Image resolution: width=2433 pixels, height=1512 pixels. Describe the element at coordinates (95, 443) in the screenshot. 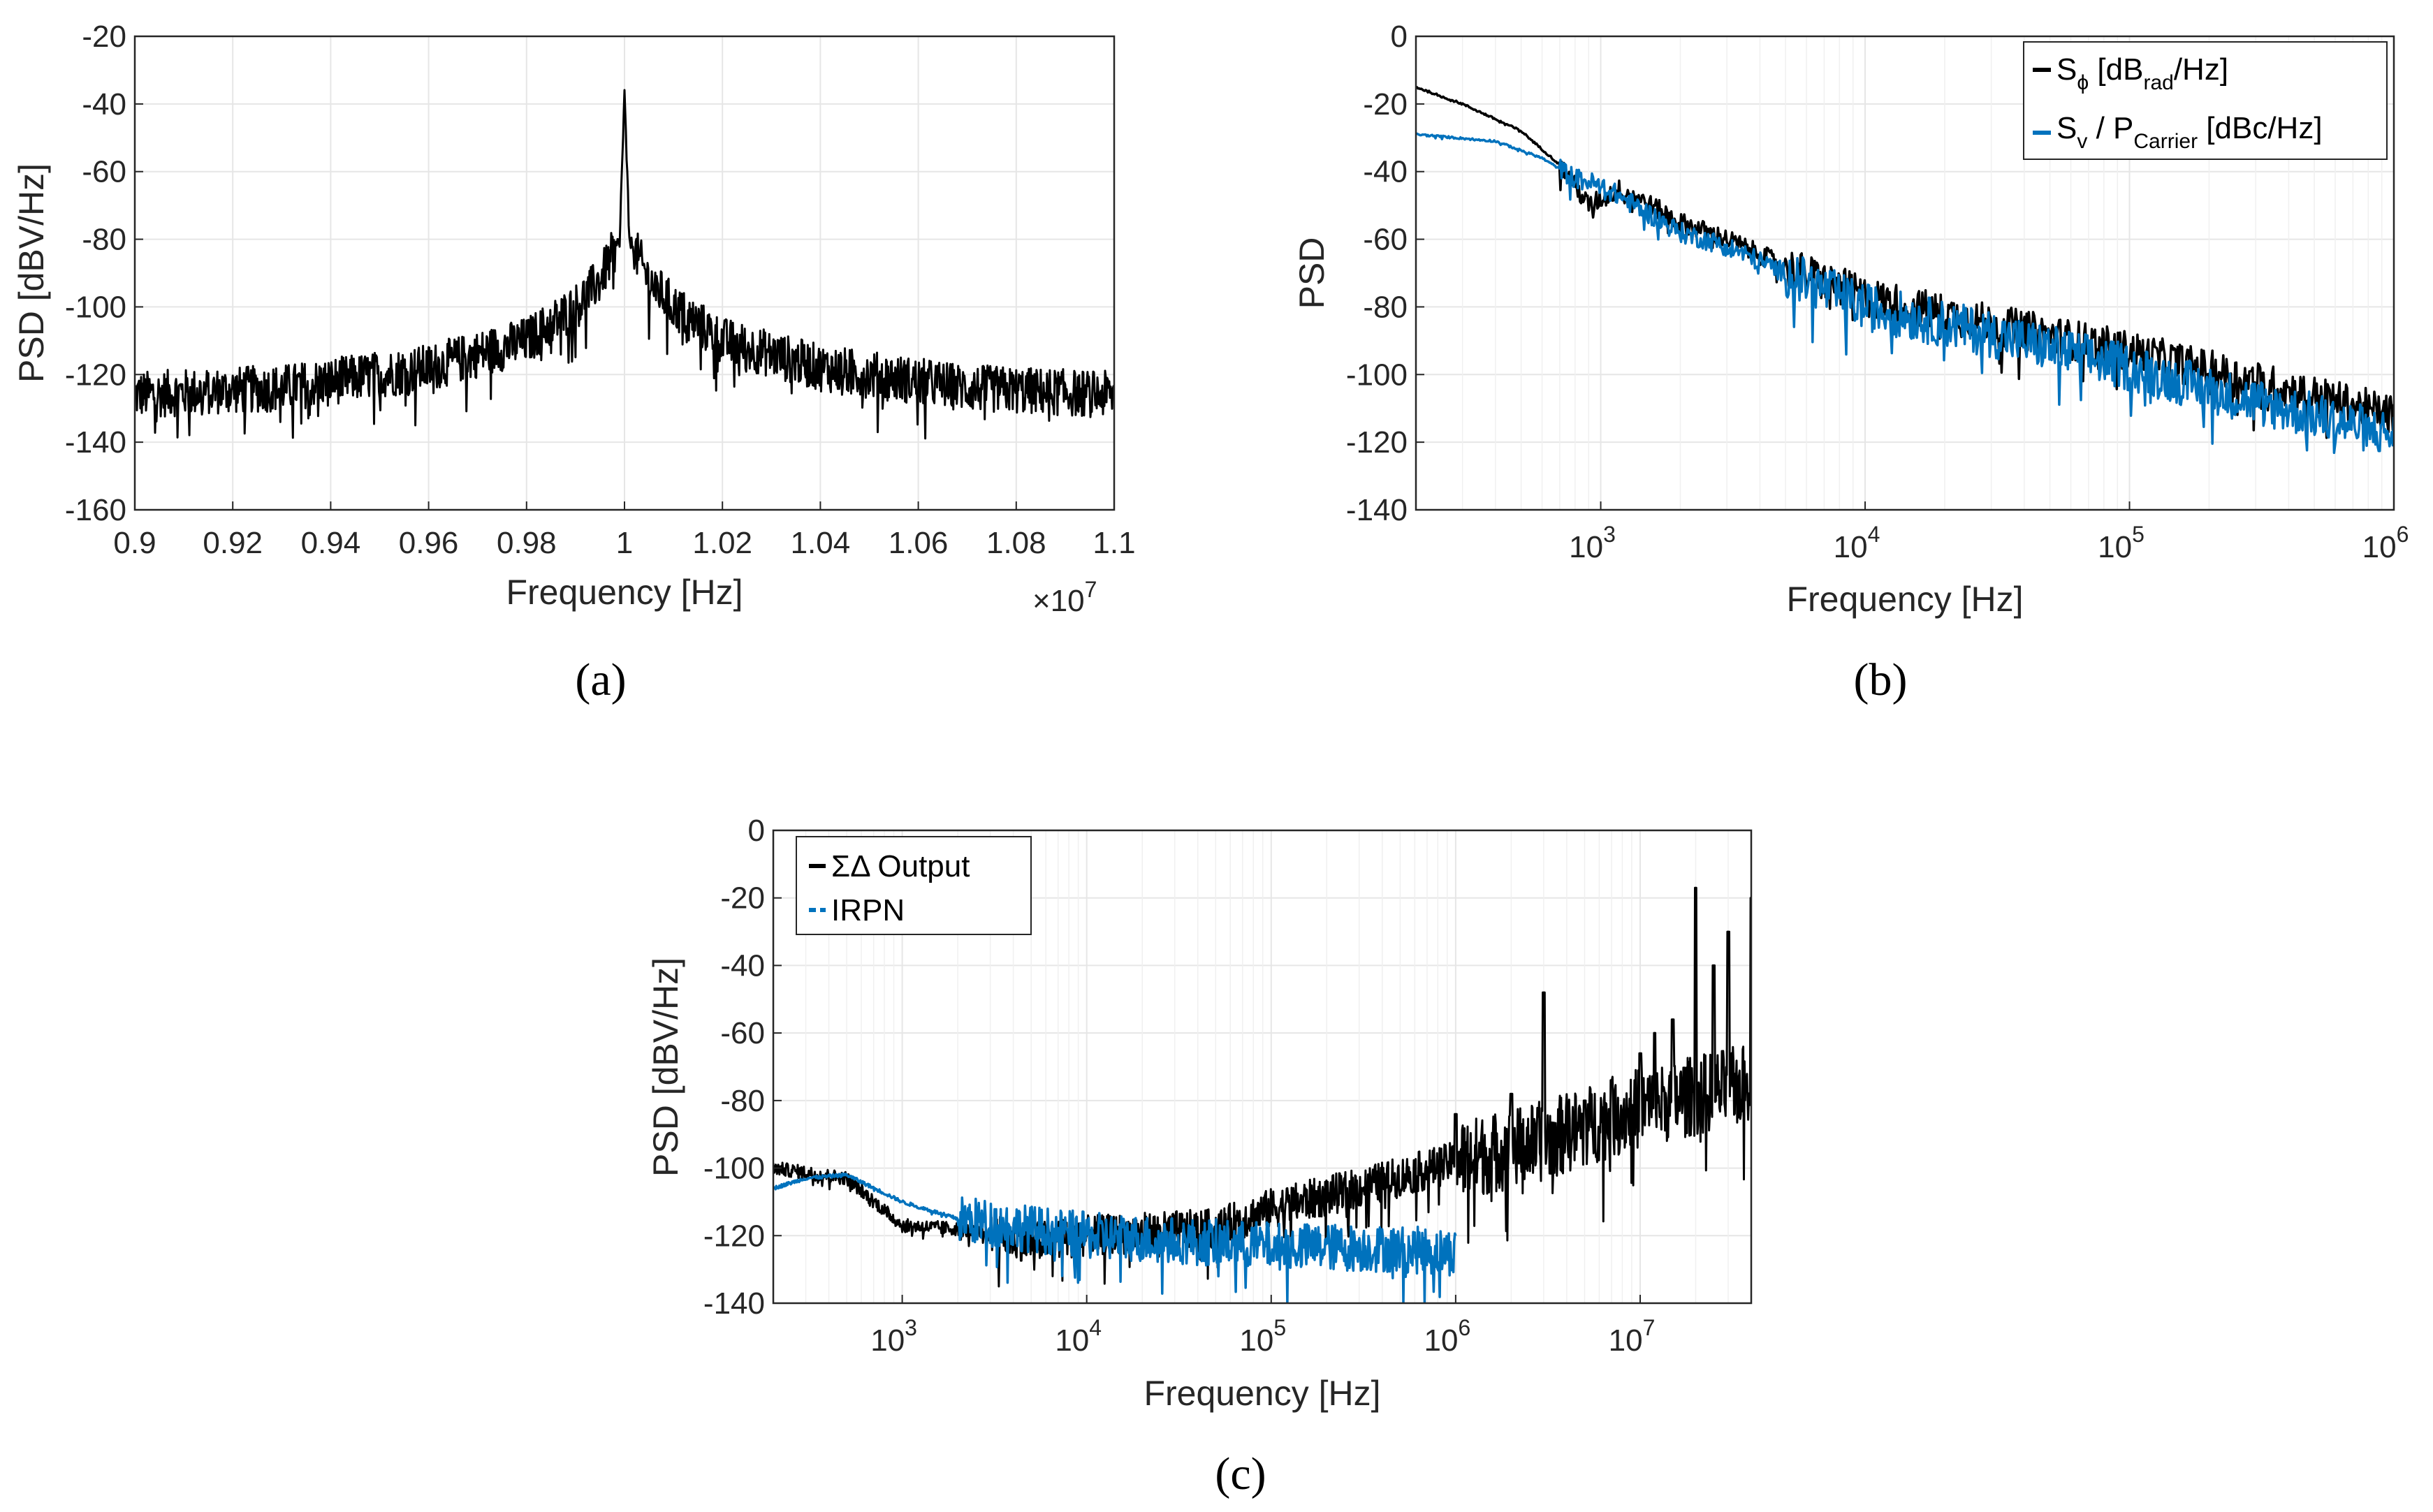

I see `a-ytick-label: -140` at that location.